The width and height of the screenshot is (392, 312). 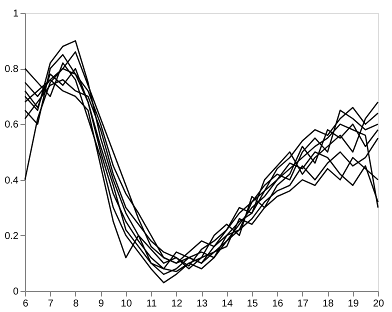 What do you see at coordinates (11, 70) in the screenshot?
I see `y-tick-label: 0.8` at bounding box center [11, 70].